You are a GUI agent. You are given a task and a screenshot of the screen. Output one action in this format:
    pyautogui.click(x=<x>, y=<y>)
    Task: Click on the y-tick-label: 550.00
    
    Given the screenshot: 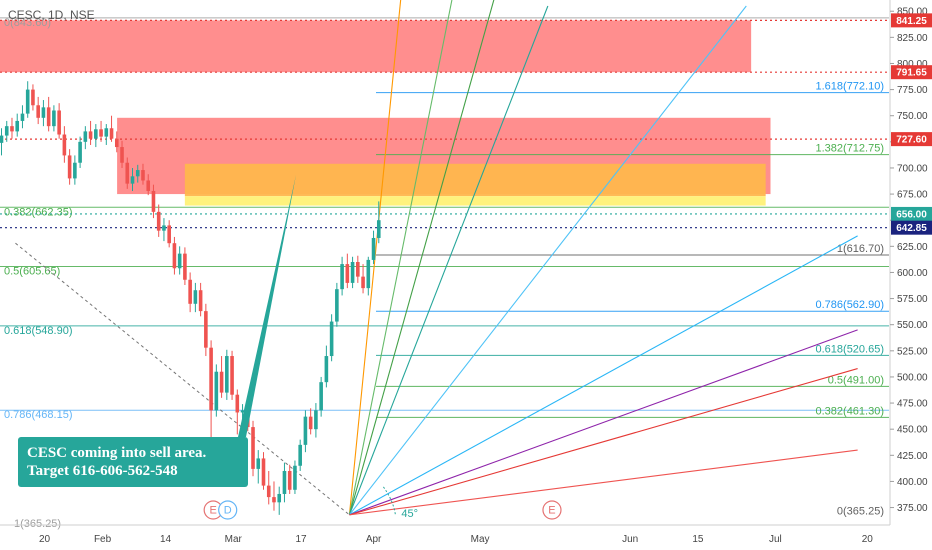 What is the action you would take?
    pyautogui.click(x=912, y=325)
    